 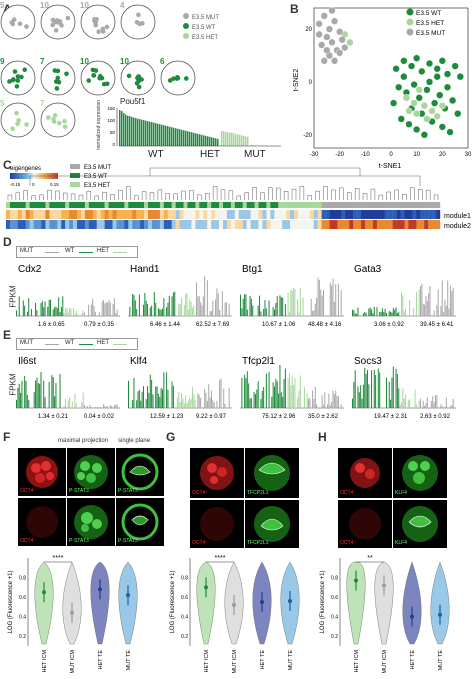 What do you see at coordinates (272, 473) in the screenshot?
I see `g-micro-tfcp2l1-cells` at bounding box center [272, 473].